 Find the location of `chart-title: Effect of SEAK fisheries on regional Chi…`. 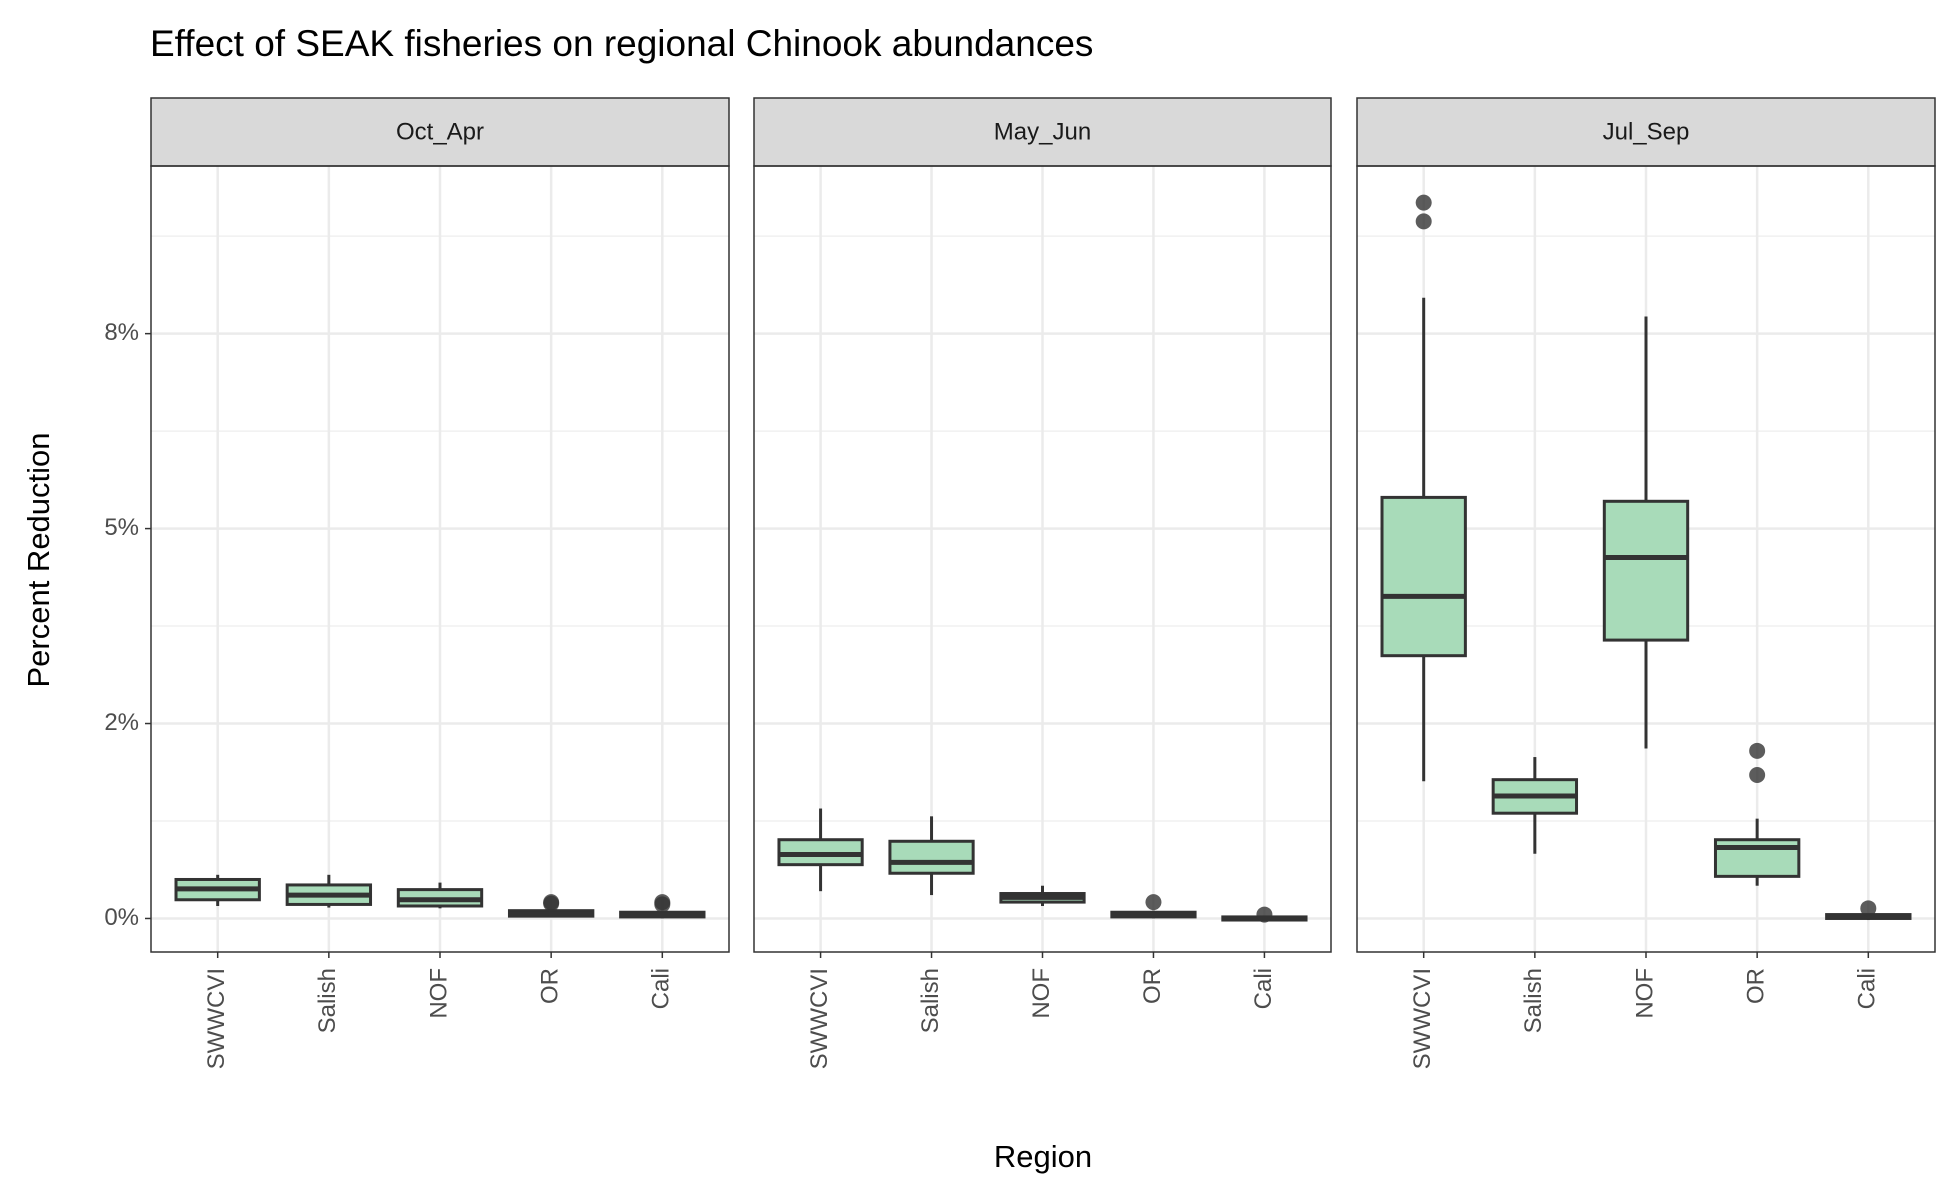

chart-title: Effect of SEAK fisheries on regional Chi… is located at coordinates (621, 43).